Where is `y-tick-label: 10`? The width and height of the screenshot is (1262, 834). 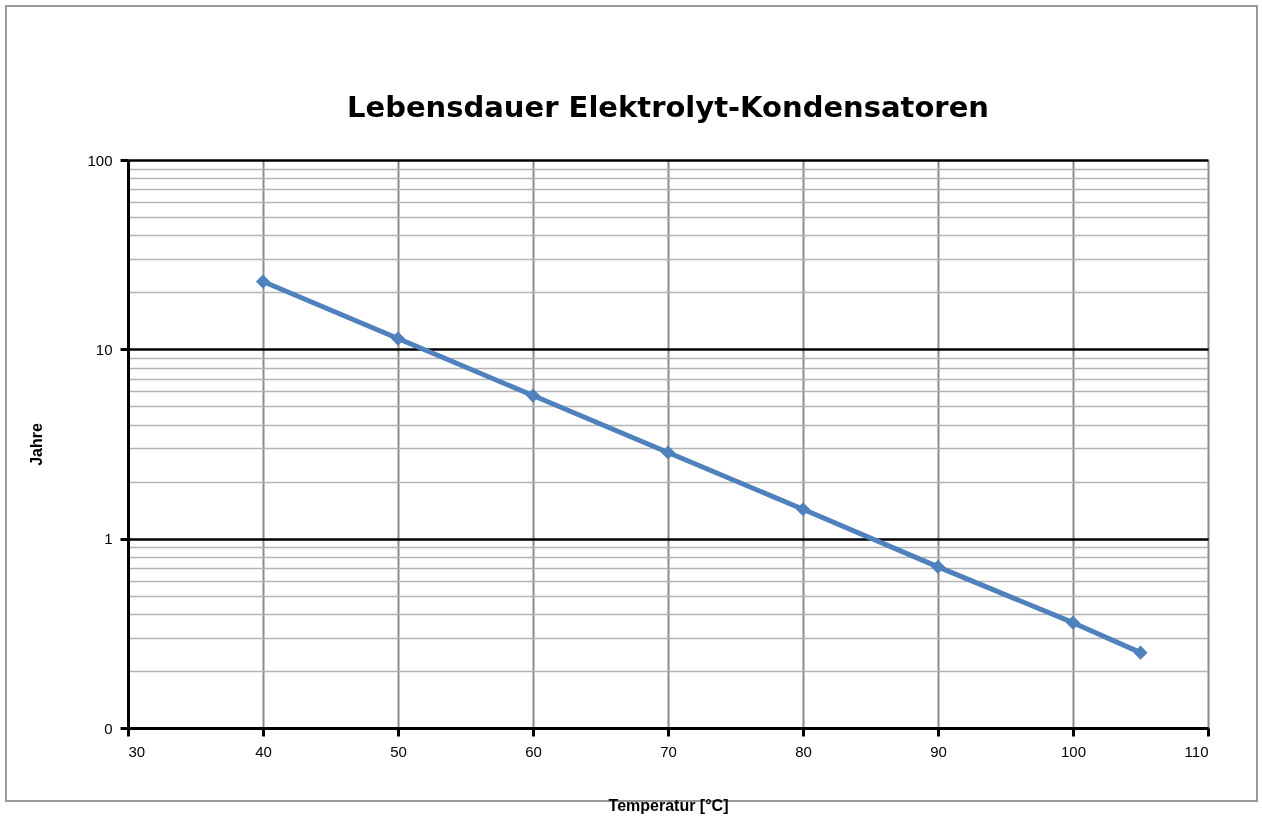
y-tick-label: 10 is located at coordinates (104, 349).